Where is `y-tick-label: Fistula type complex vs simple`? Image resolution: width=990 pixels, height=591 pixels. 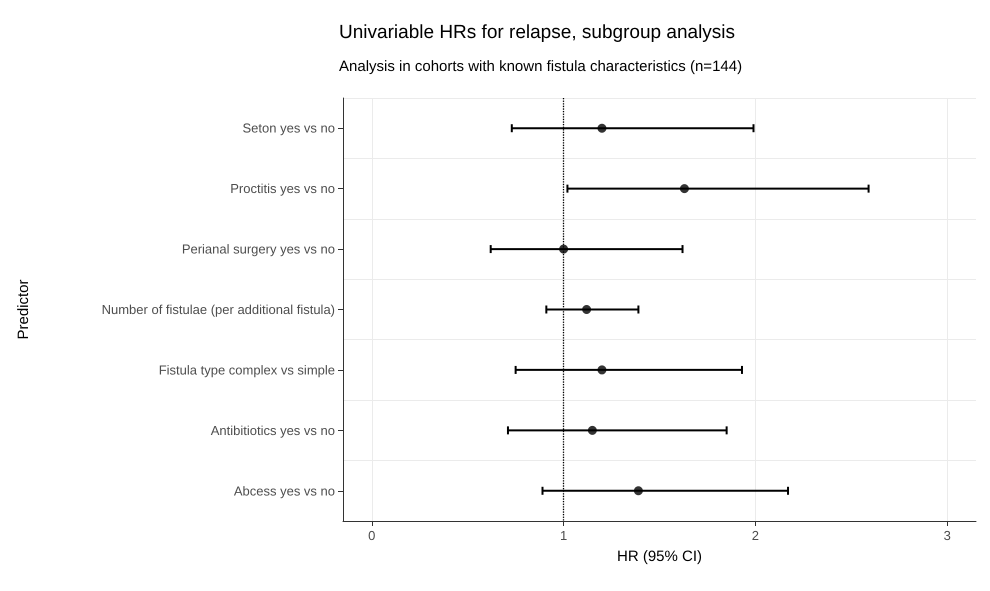 y-tick-label: Fistula type complex vs simple is located at coordinates (246, 370).